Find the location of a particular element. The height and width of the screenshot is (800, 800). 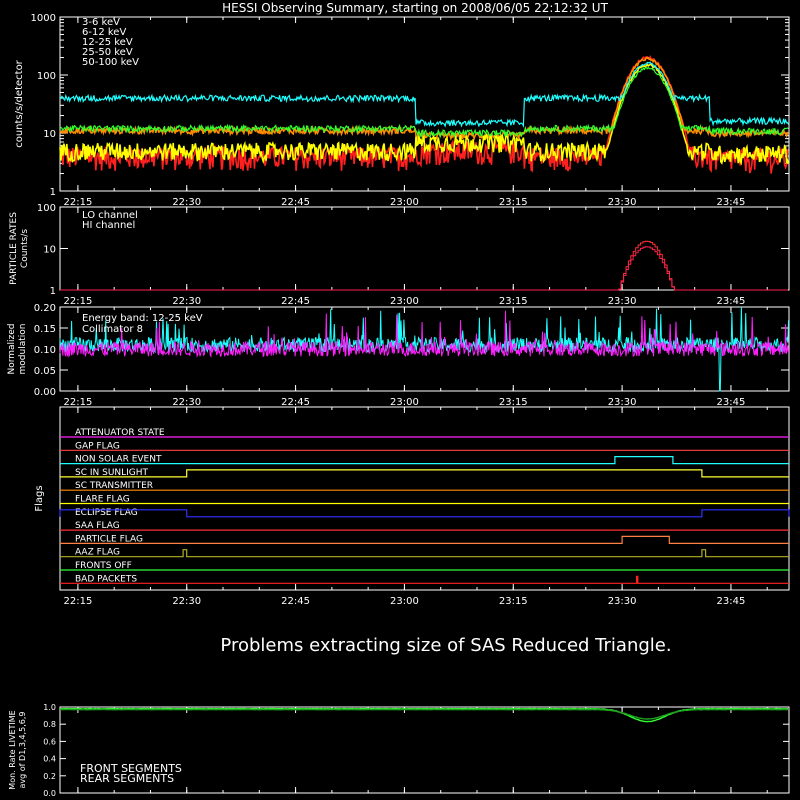

legend-entry: 25-50 keV is located at coordinates (107, 52).